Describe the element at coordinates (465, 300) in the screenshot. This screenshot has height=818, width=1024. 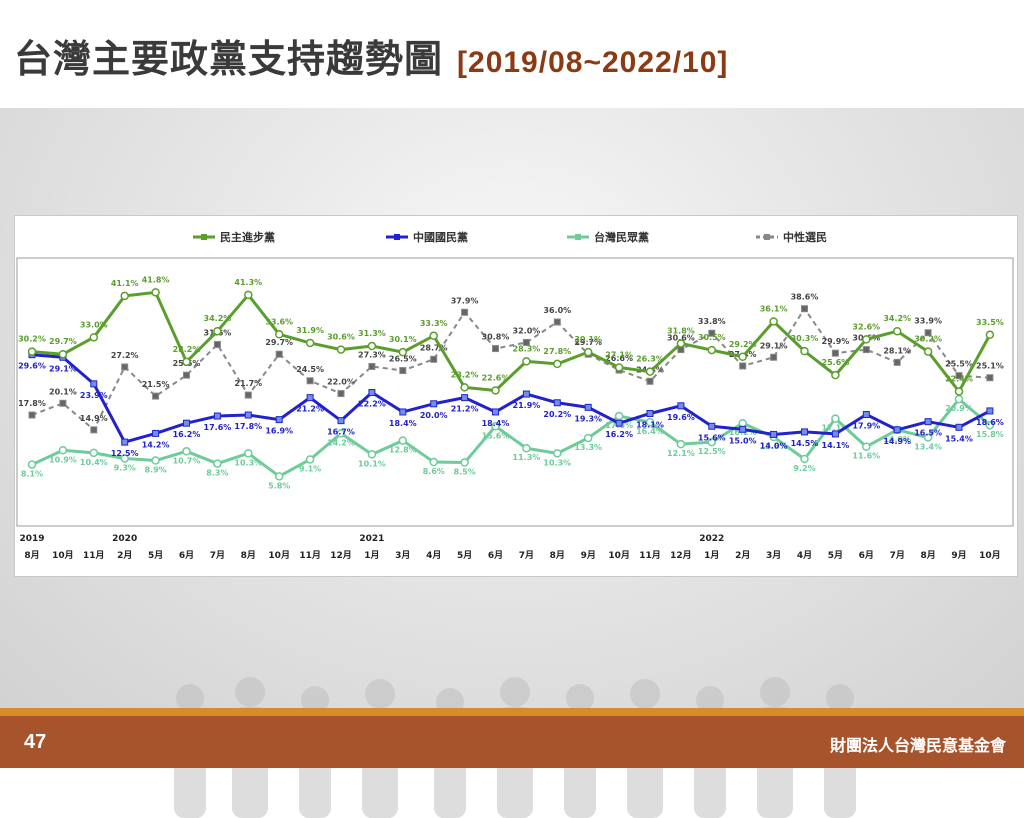
I see `data-label: 37.9%` at that location.